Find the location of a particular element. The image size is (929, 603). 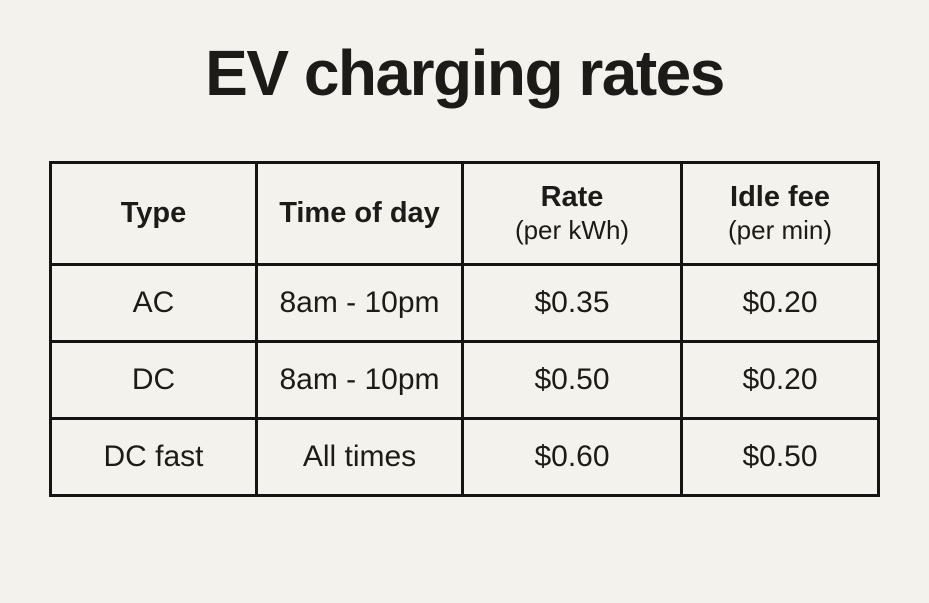

table-row-dc-fast: DC fast All times $0.60 $0.50 is located at coordinates (464, 456).